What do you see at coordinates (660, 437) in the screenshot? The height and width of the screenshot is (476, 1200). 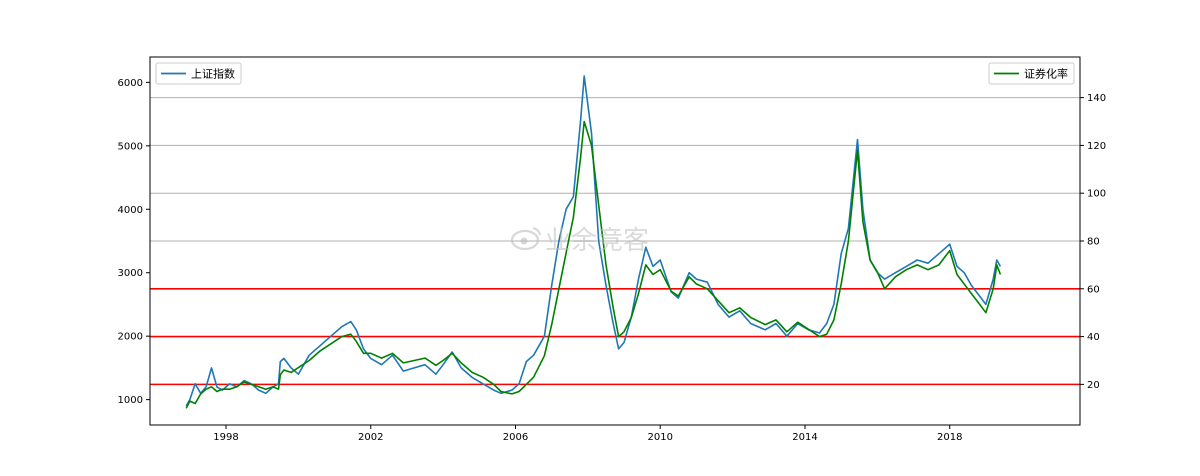 I see `x-tick-label: 2010` at bounding box center [660, 437].